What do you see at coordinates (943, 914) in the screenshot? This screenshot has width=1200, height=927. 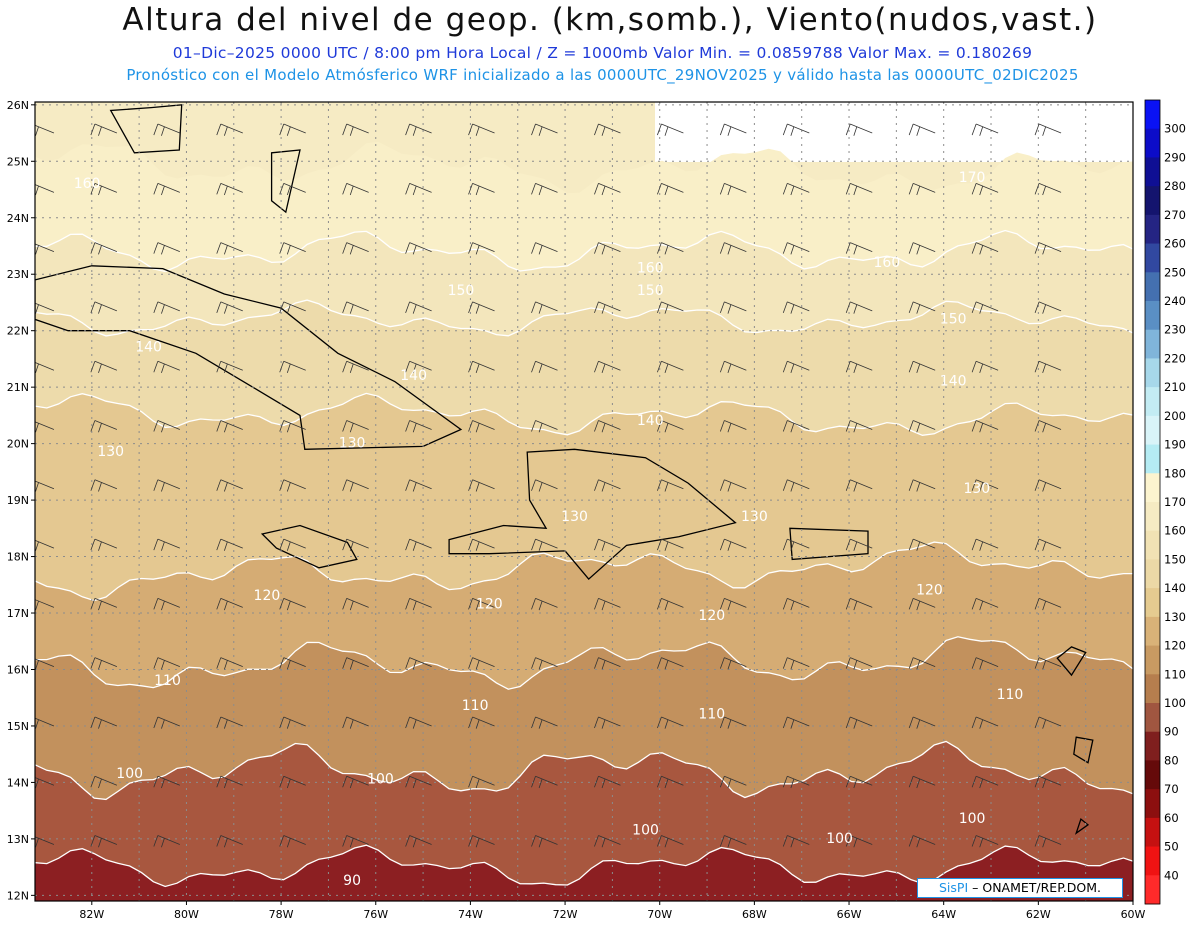 I see `longitude-label: 64W` at bounding box center [943, 914].